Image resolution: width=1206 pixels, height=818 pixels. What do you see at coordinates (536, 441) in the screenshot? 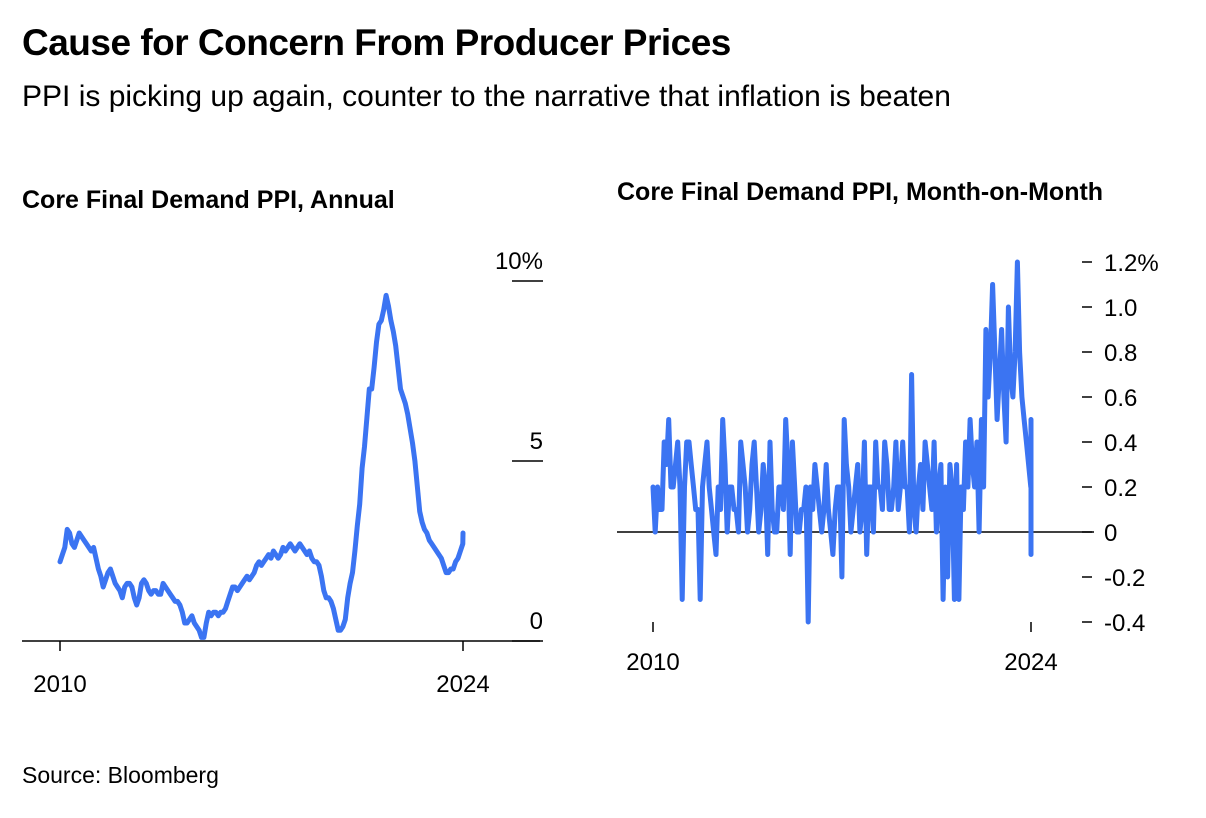
I see `y-tick-label: 5` at bounding box center [536, 441].